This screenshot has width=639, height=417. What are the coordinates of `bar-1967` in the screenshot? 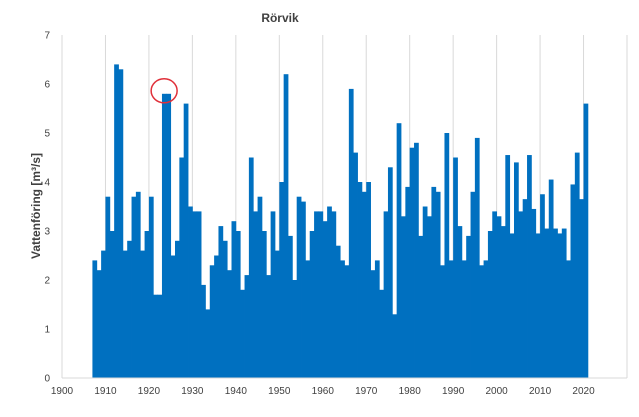 It's located at (355, 265).